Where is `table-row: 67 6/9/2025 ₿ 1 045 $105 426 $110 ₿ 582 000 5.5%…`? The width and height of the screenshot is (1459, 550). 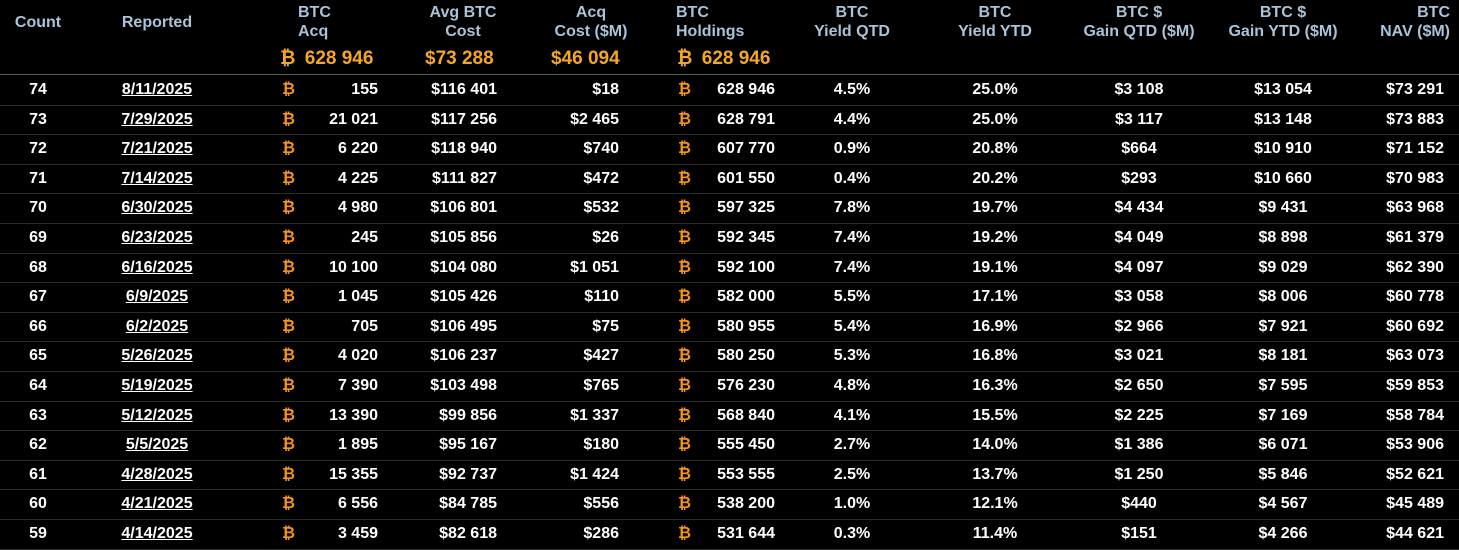 table-row: 67 6/9/2025 ₿ 1 045 $105 426 $110 ₿ 582 000 5.5%… is located at coordinates (729, 298).